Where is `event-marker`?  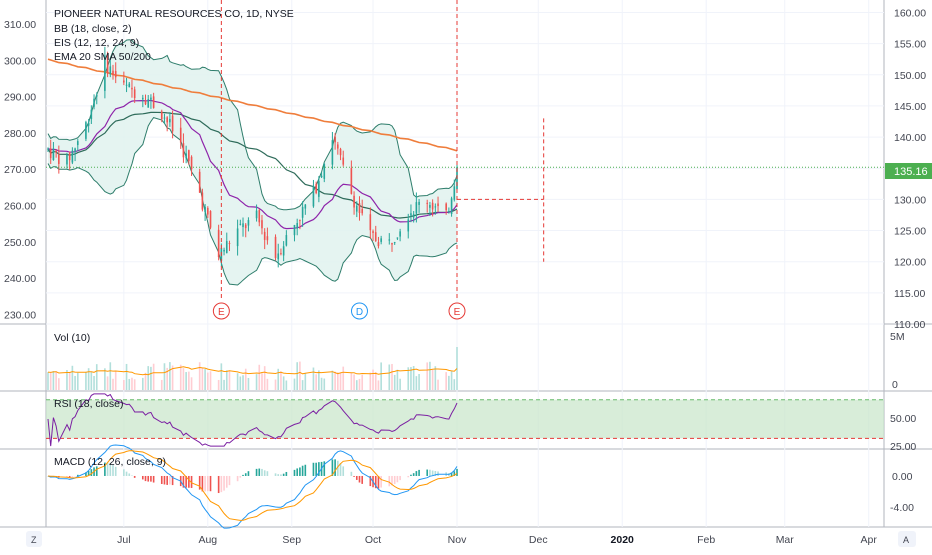 event-marker is located at coordinates (457, 311).